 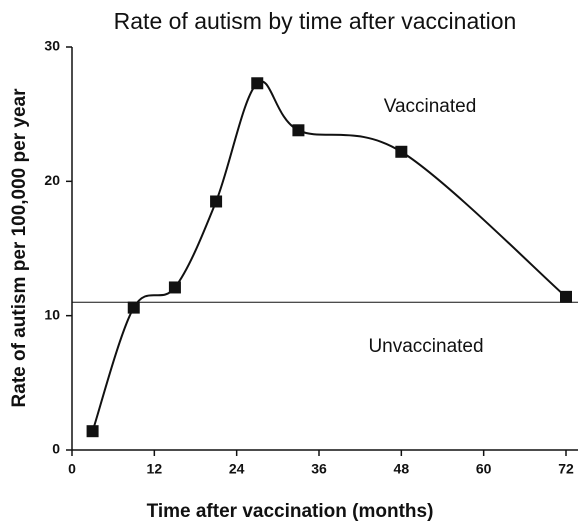 I want to click on x-tick-label: 60, so click(x=484, y=469).